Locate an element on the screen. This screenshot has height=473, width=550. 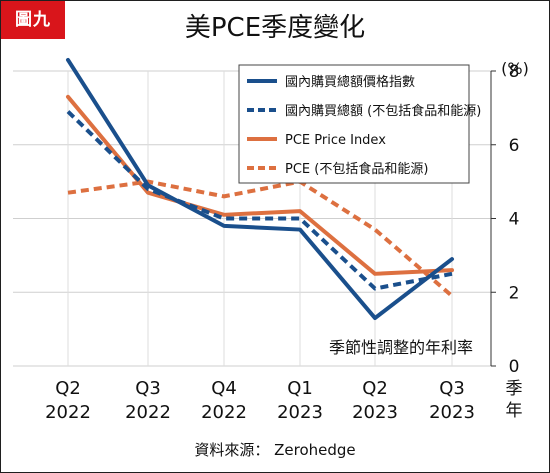
y-tick-label: 2 is located at coordinates (514, 293).